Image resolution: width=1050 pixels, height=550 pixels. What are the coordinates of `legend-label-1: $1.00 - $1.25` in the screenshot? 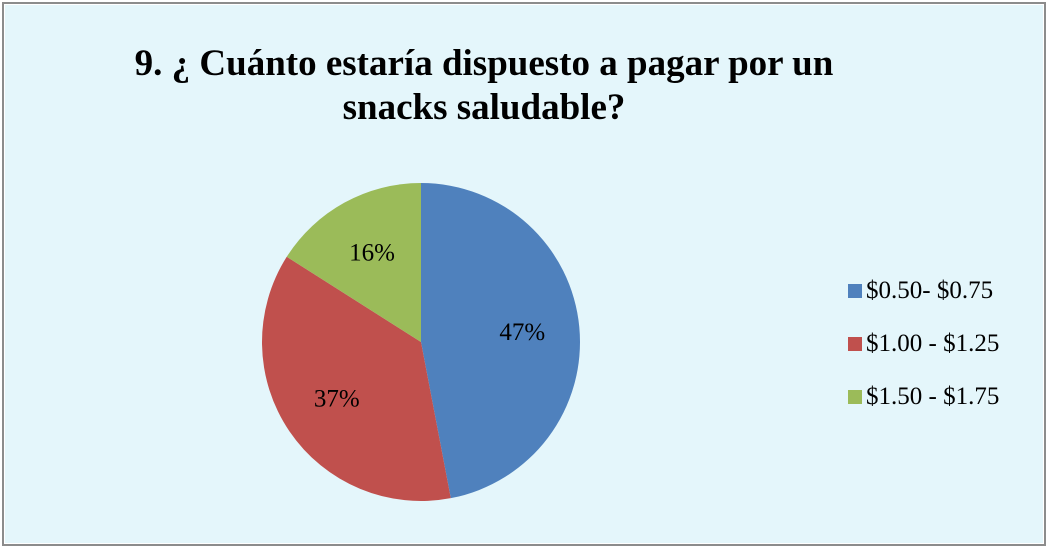 It's located at (933, 343).